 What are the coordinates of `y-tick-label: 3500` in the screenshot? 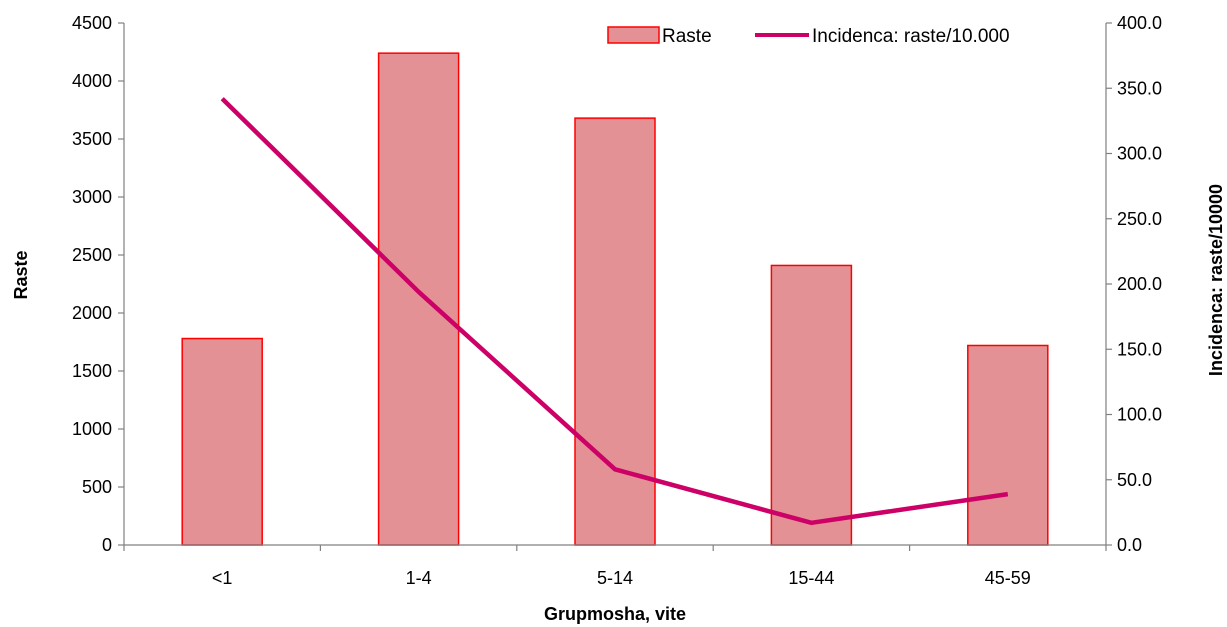 It's located at (92, 139).